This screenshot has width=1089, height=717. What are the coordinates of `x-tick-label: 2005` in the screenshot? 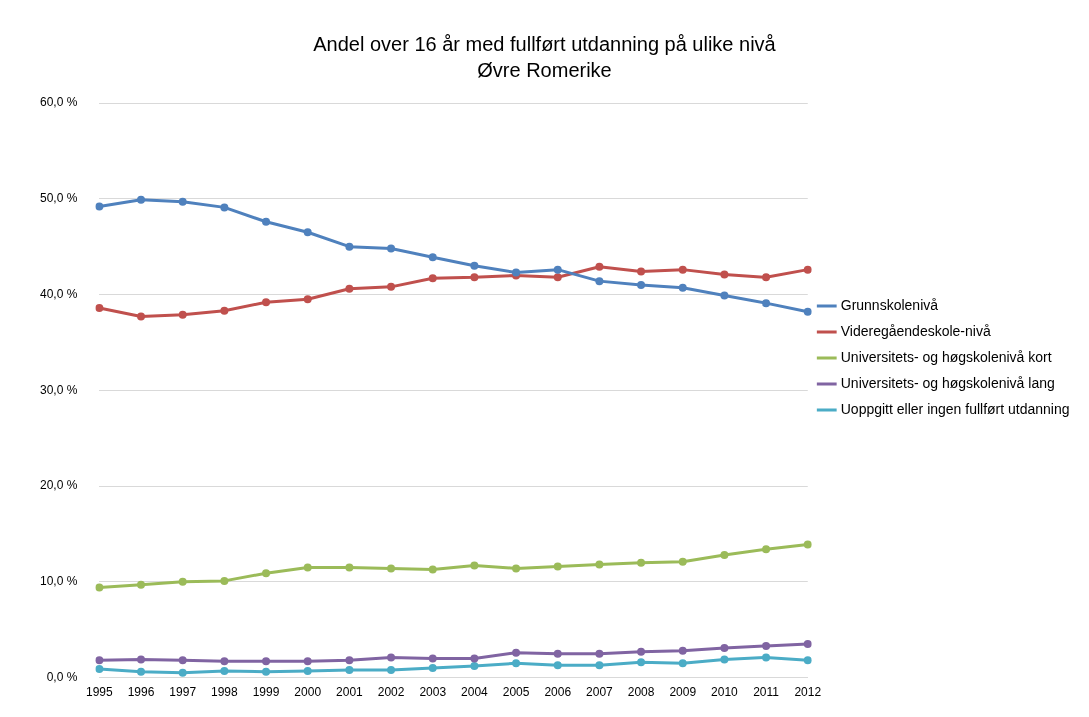 It's located at (516, 692).